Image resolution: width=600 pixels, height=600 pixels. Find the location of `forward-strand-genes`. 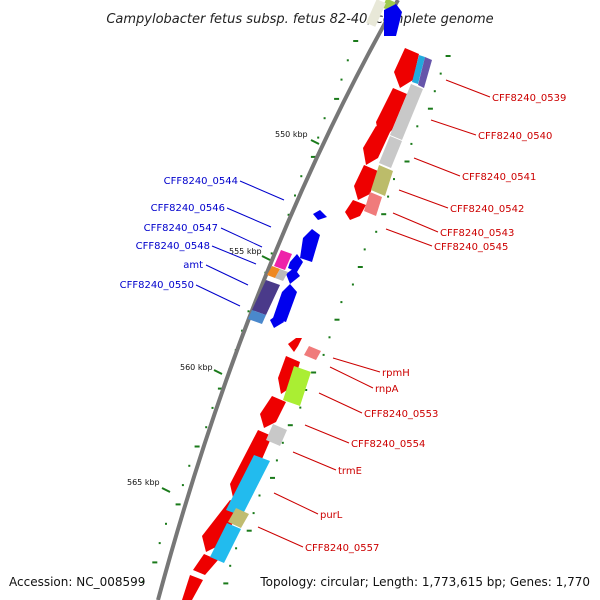

forward-strand-genes is located at coordinates (298, 269).